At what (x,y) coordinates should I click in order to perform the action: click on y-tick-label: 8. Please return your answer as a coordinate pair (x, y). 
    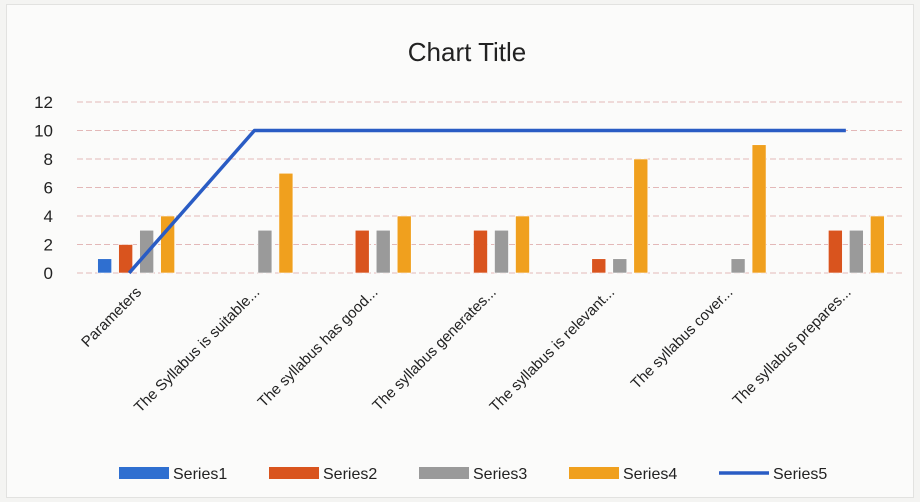
    Looking at the image, I should click on (48, 159).